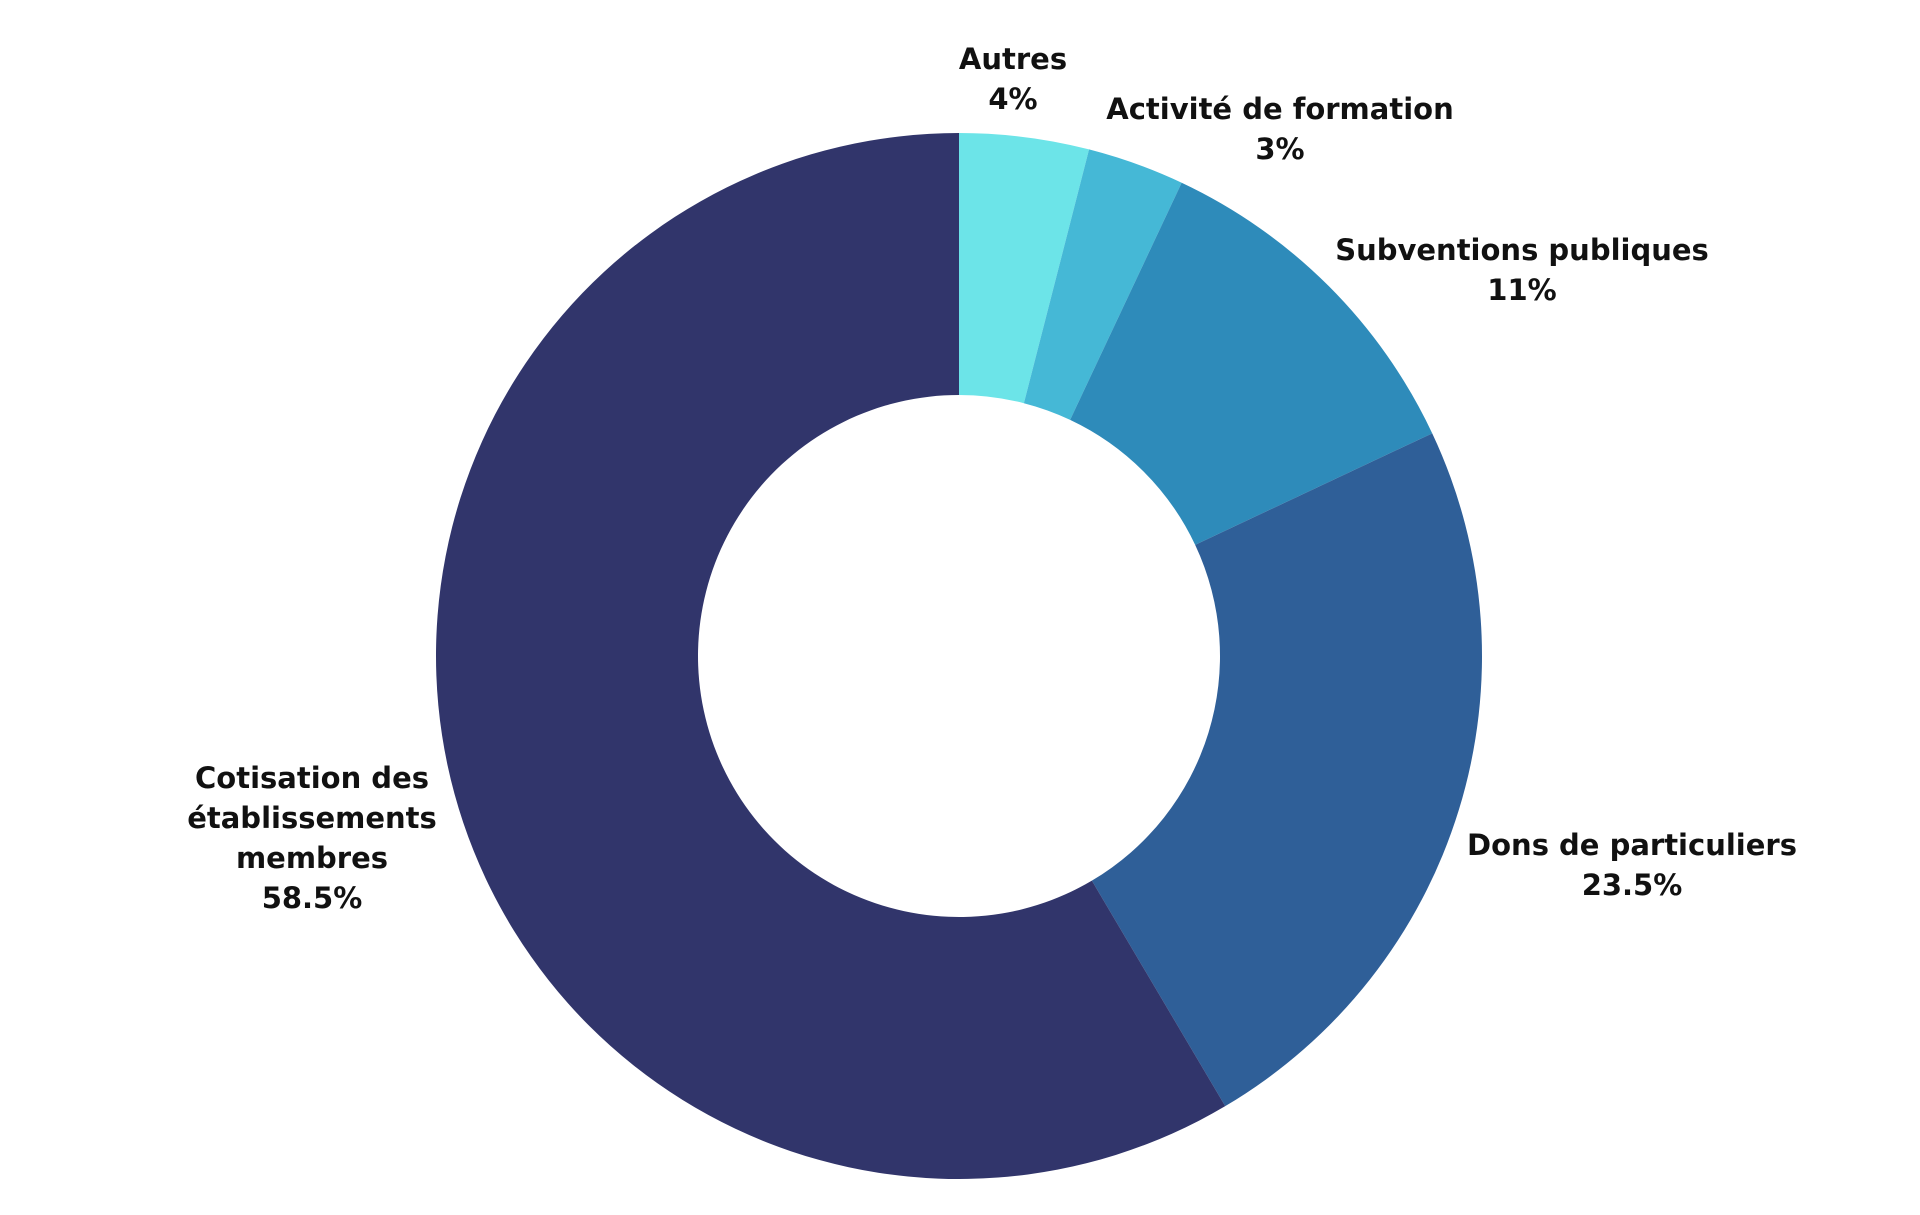  Describe the element at coordinates (1280, 149) in the screenshot. I see `value-label: 3%` at that location.